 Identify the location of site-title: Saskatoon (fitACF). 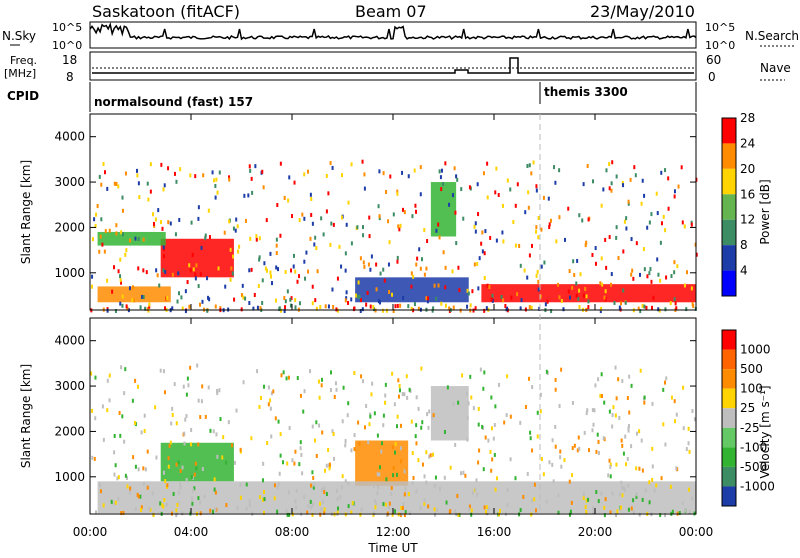
(166, 11).